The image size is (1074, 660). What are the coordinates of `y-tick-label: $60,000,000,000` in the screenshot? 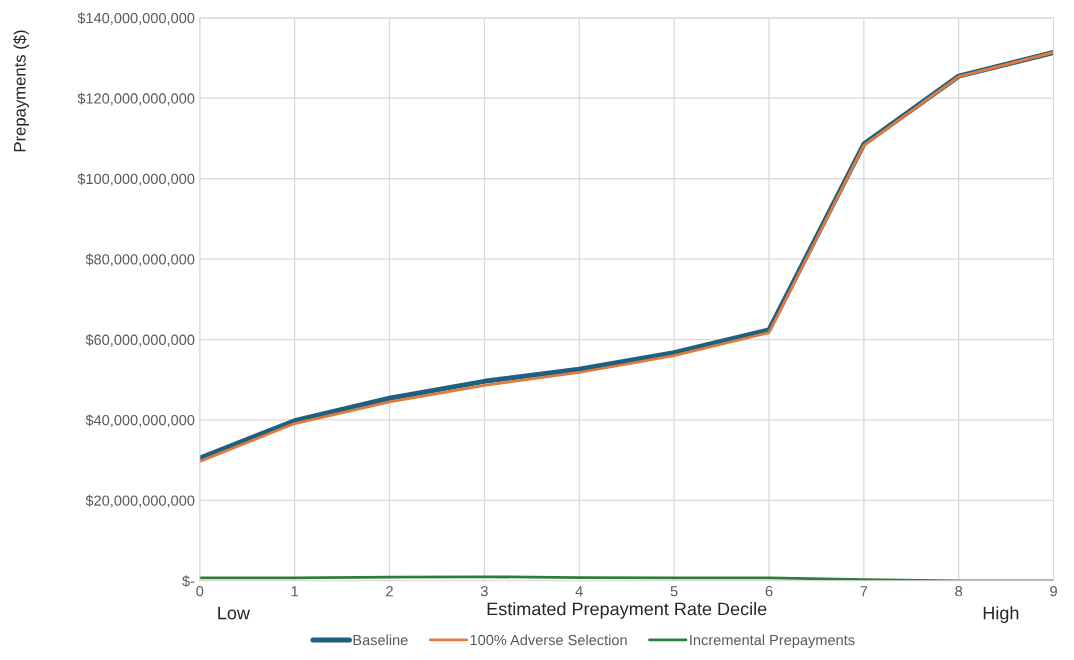 It's located at (140, 340).